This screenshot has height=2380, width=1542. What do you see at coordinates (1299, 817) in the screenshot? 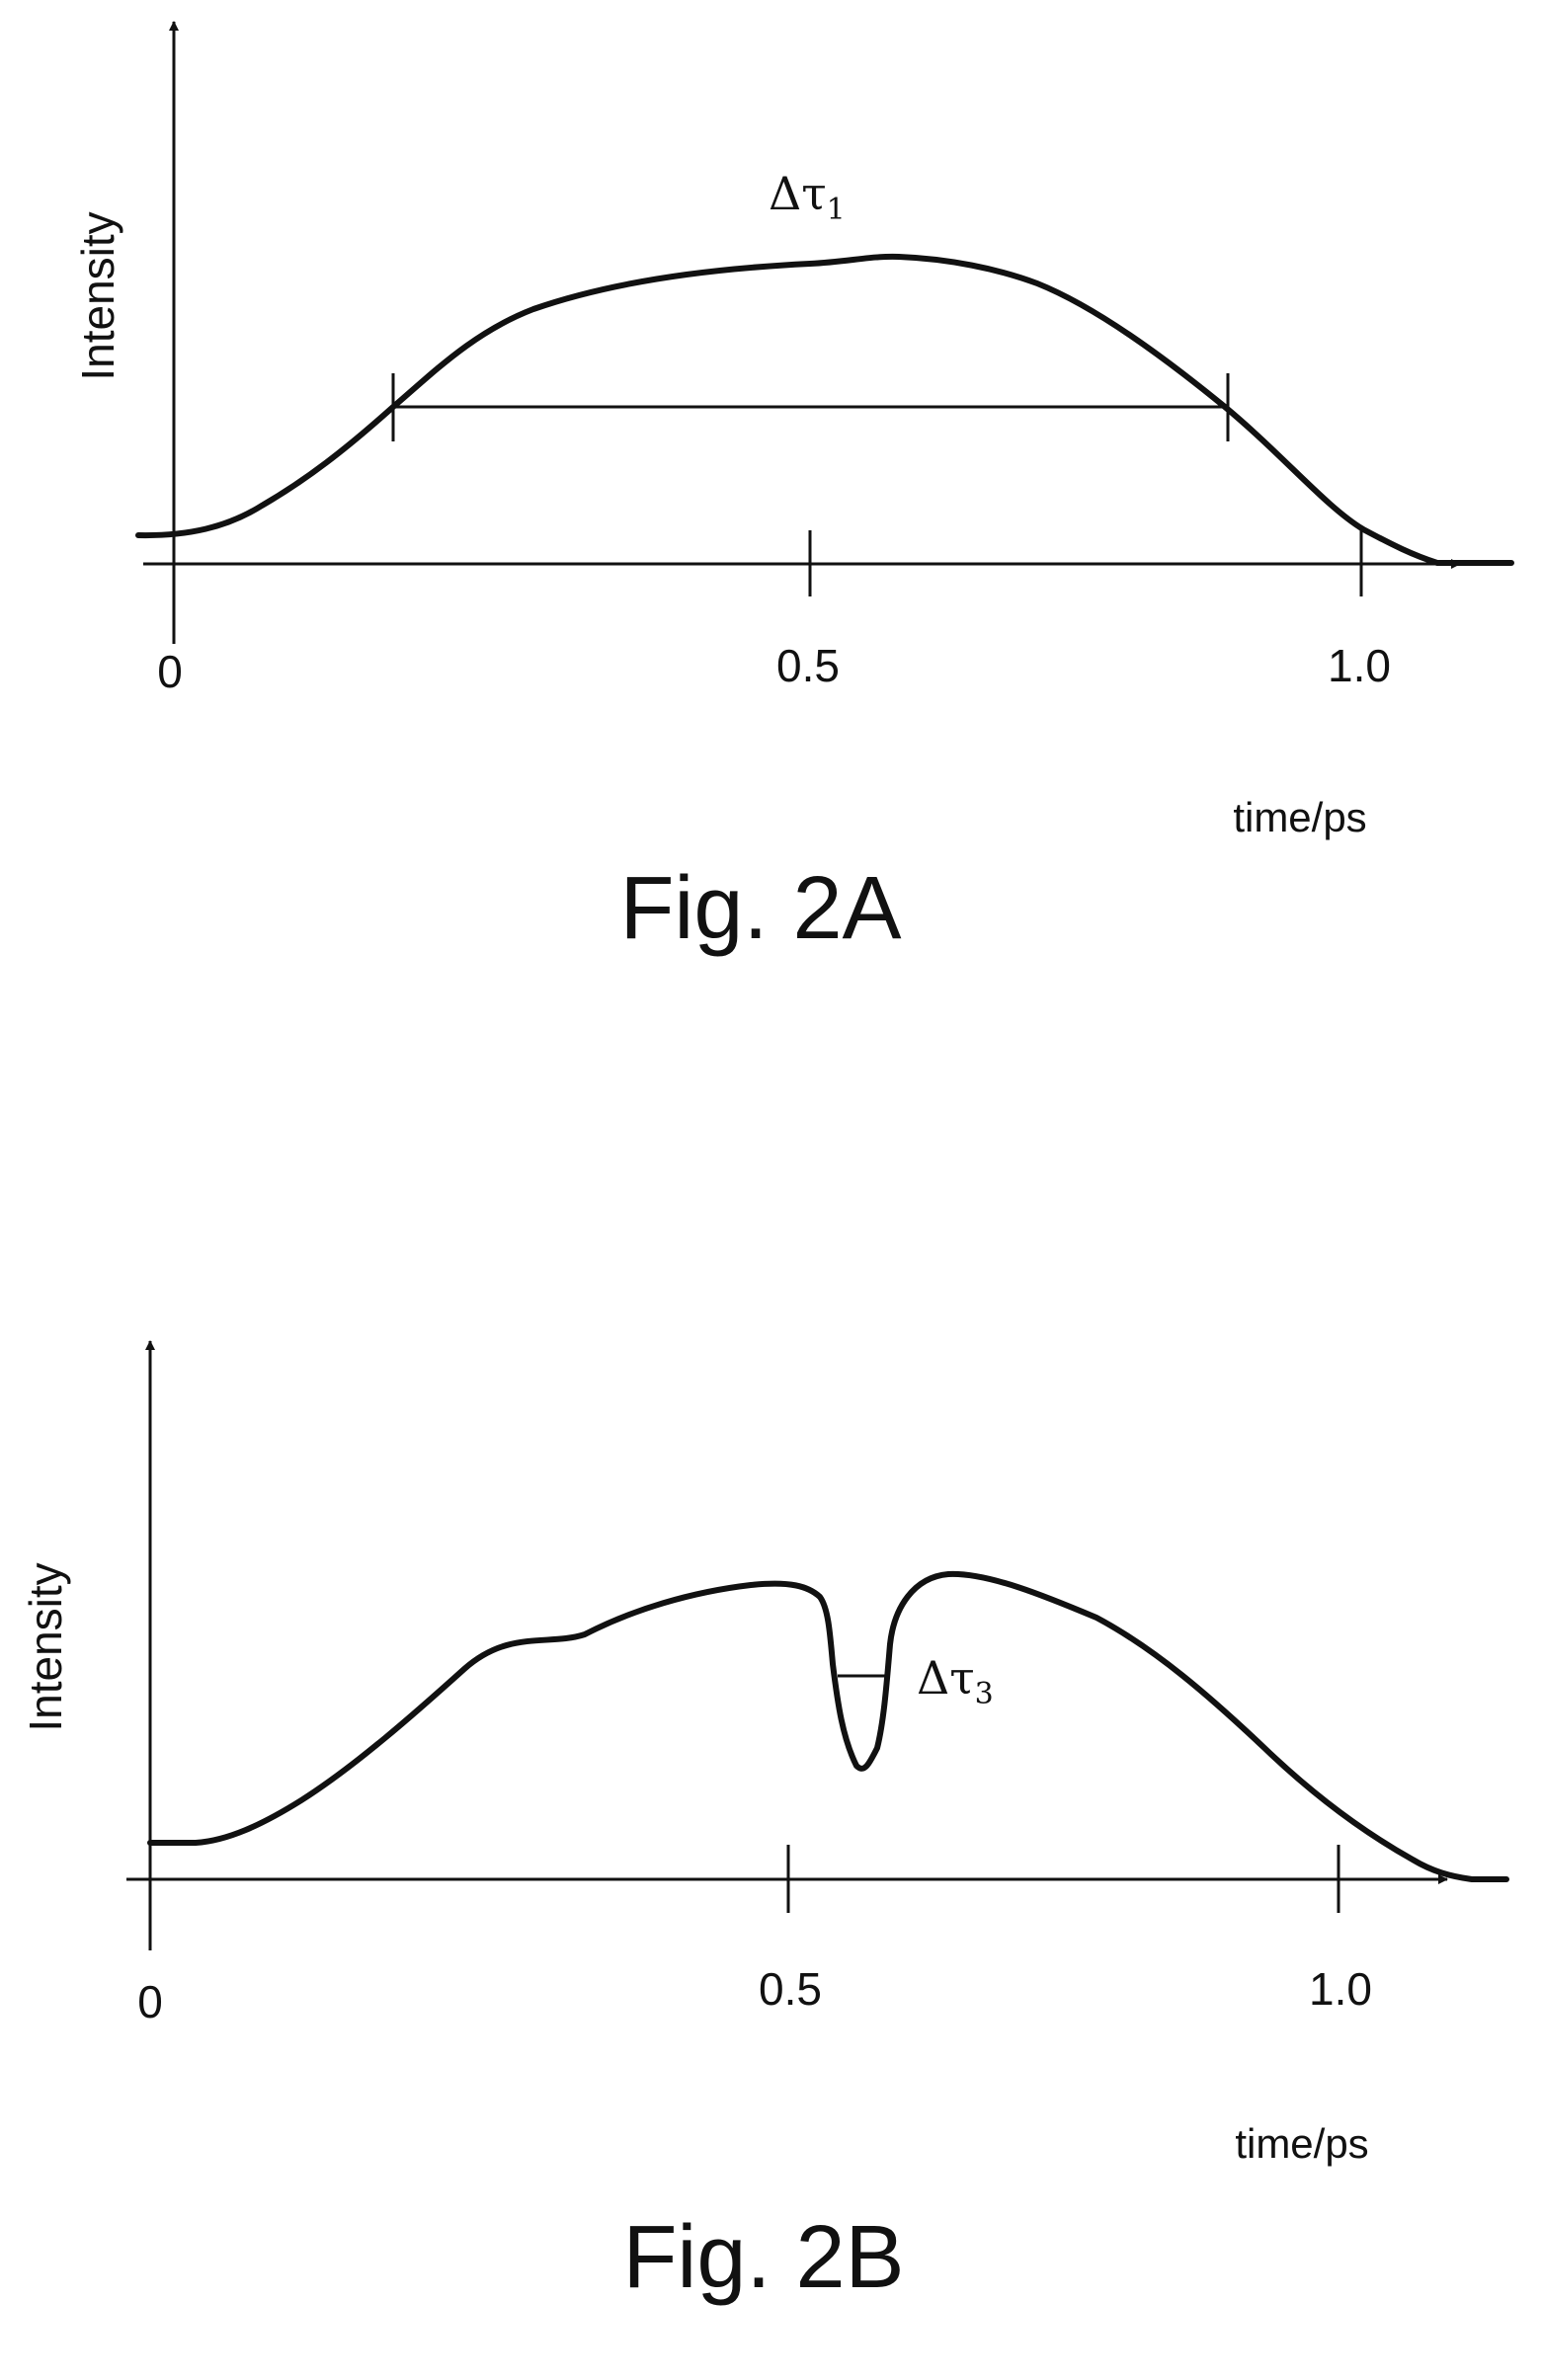
I see `fig2a-x-axis-label: time/ps` at bounding box center [1299, 817].